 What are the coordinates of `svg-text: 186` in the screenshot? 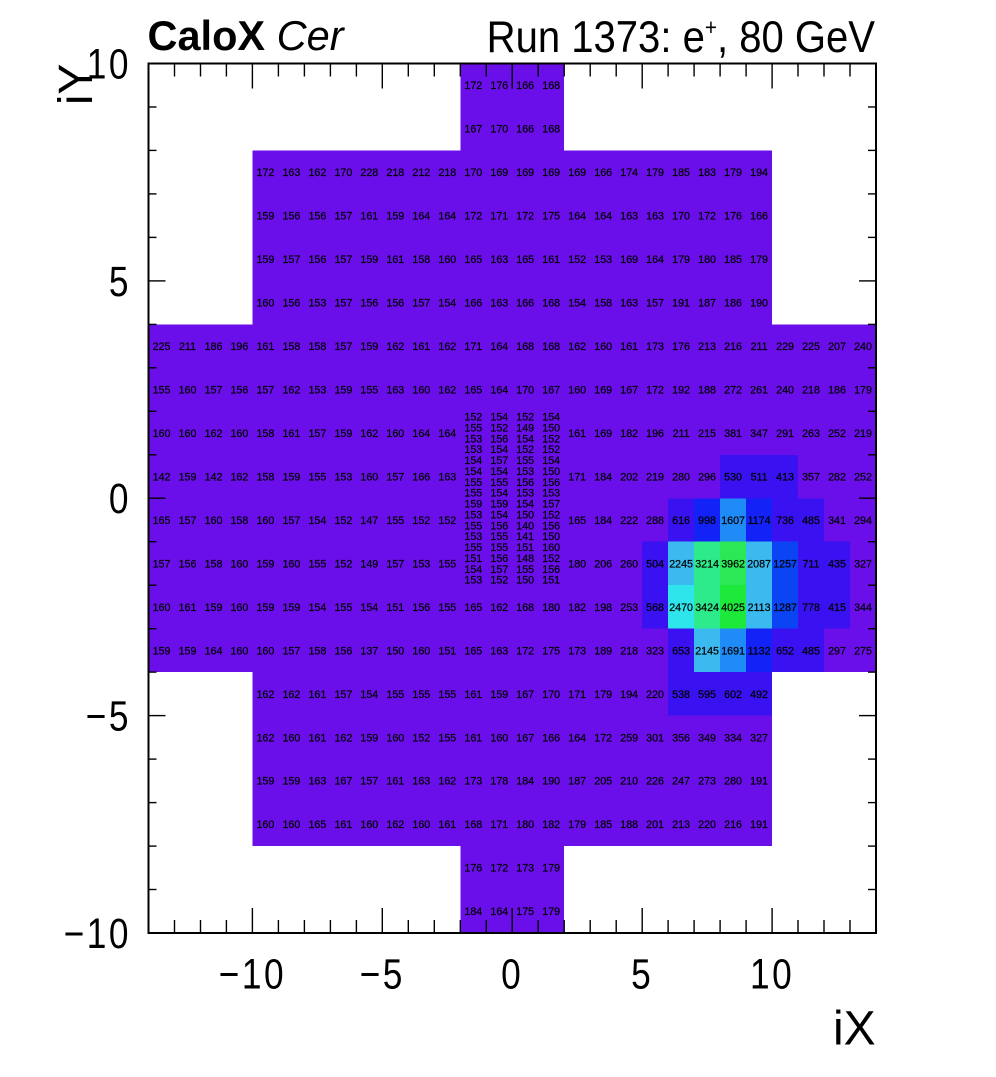 It's located at (733, 304).